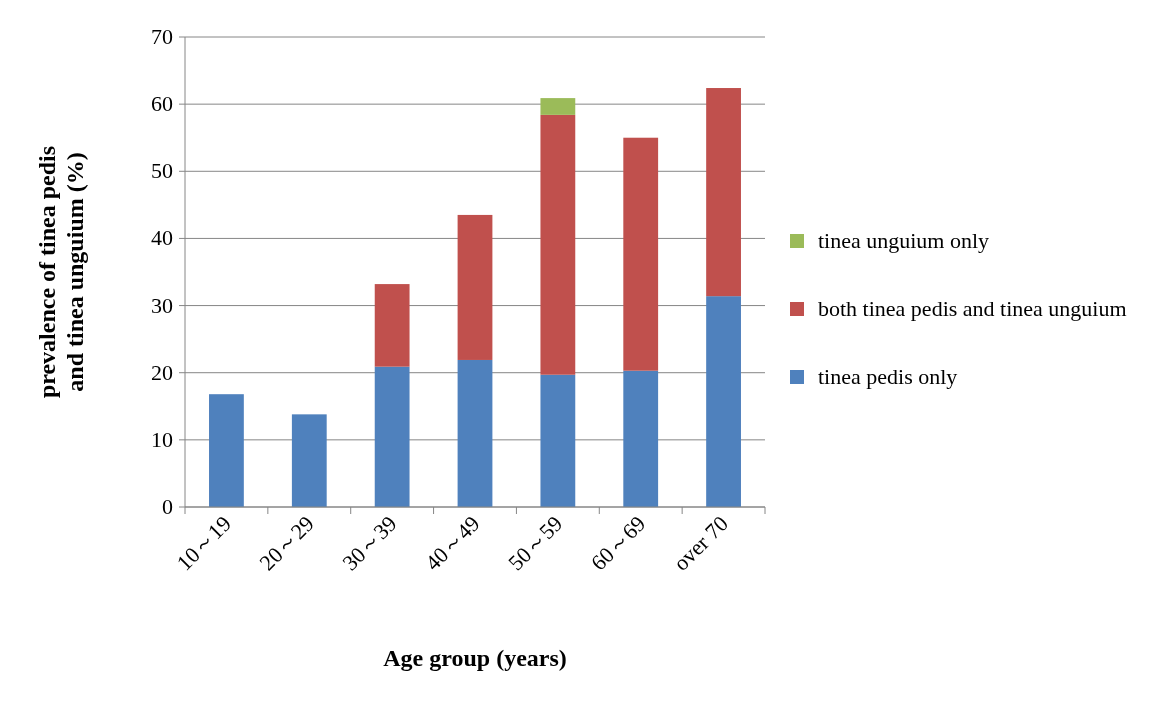 This screenshot has width=1155, height=702. What do you see at coordinates (888, 376) in the screenshot?
I see `legend-label: tinea pedis only` at bounding box center [888, 376].